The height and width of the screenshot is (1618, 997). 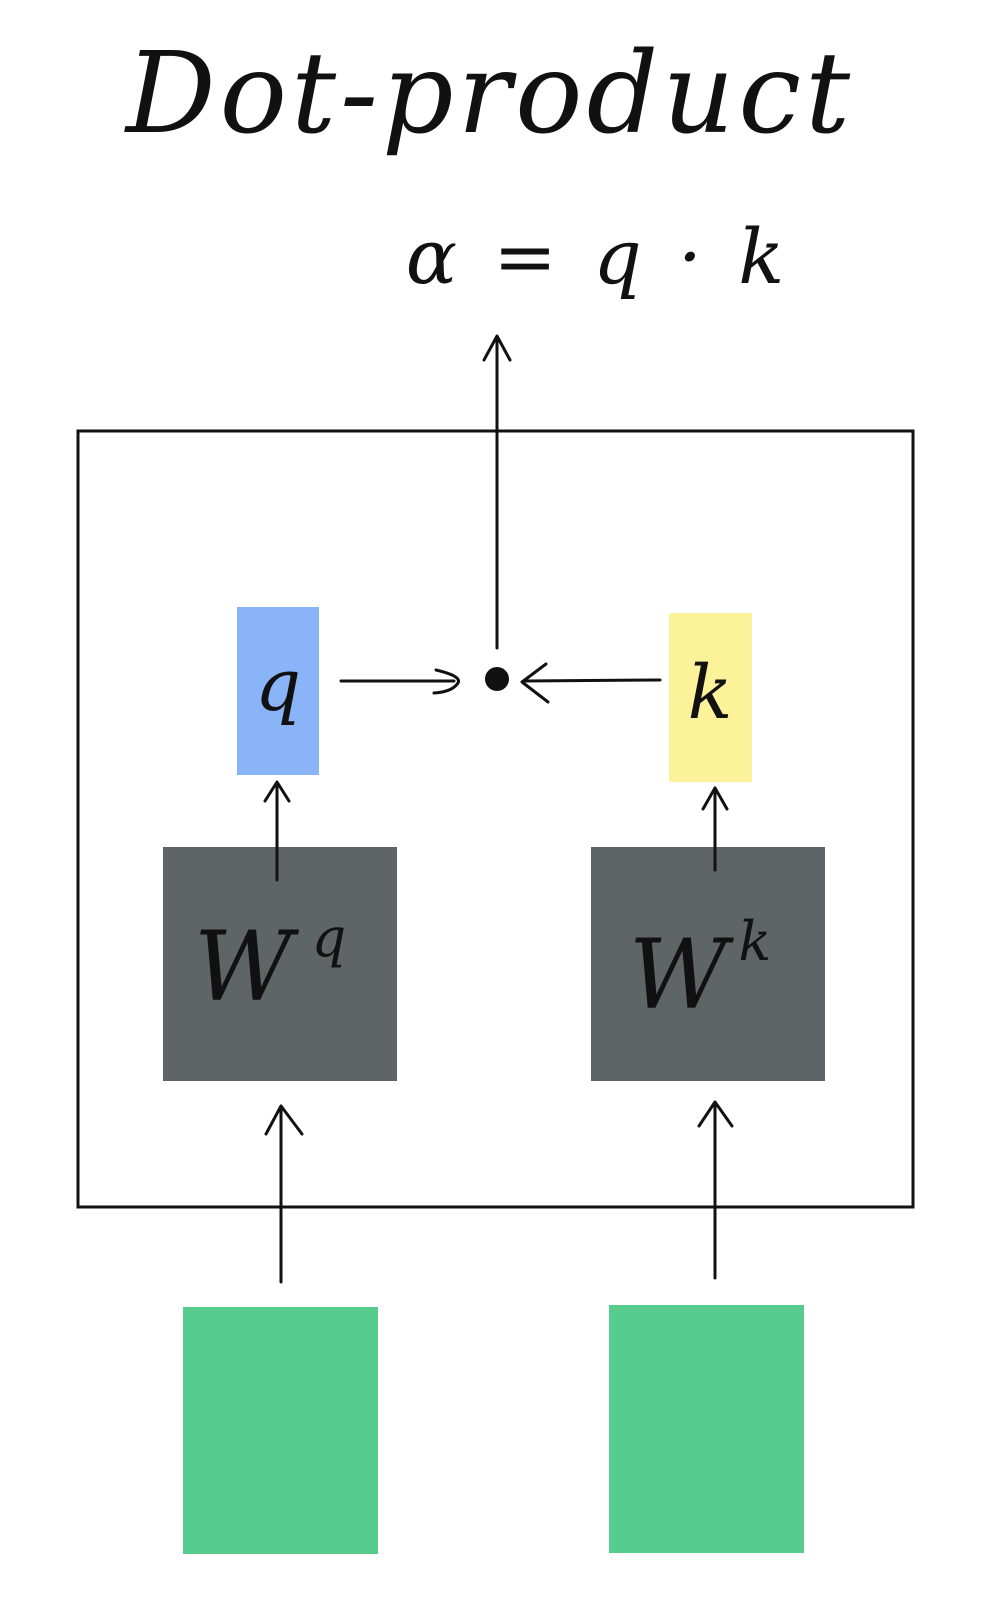 What do you see at coordinates (400, 681) in the screenshot?
I see `query-to-dot-arrow` at bounding box center [400, 681].